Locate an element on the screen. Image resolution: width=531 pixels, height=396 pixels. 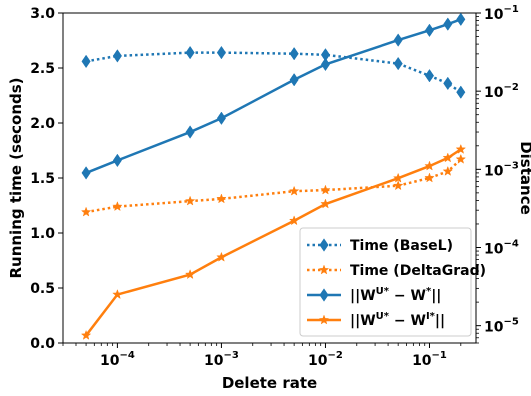
legend-box is located at coordinates (385, 282).